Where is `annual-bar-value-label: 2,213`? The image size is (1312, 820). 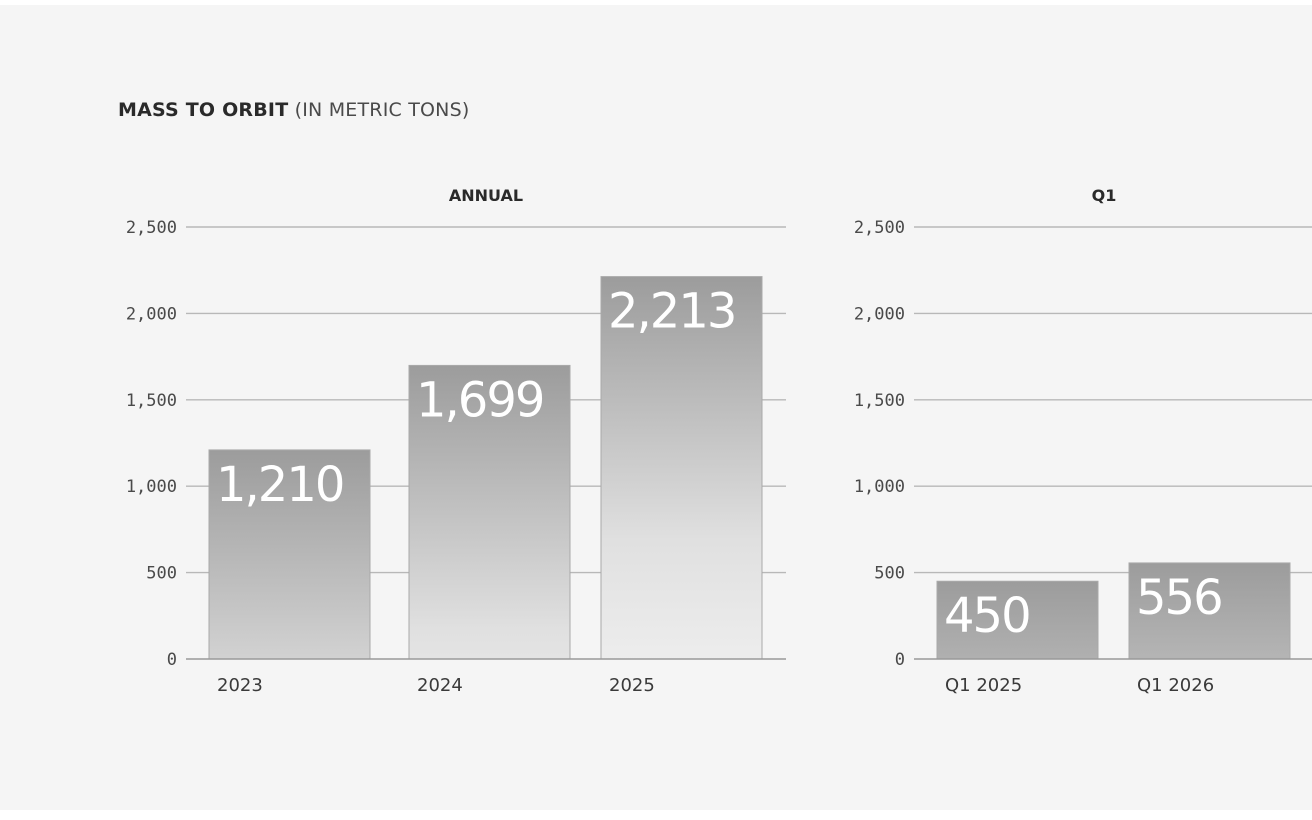
annual-bar-value-label: 2,213 is located at coordinates (671, 312).